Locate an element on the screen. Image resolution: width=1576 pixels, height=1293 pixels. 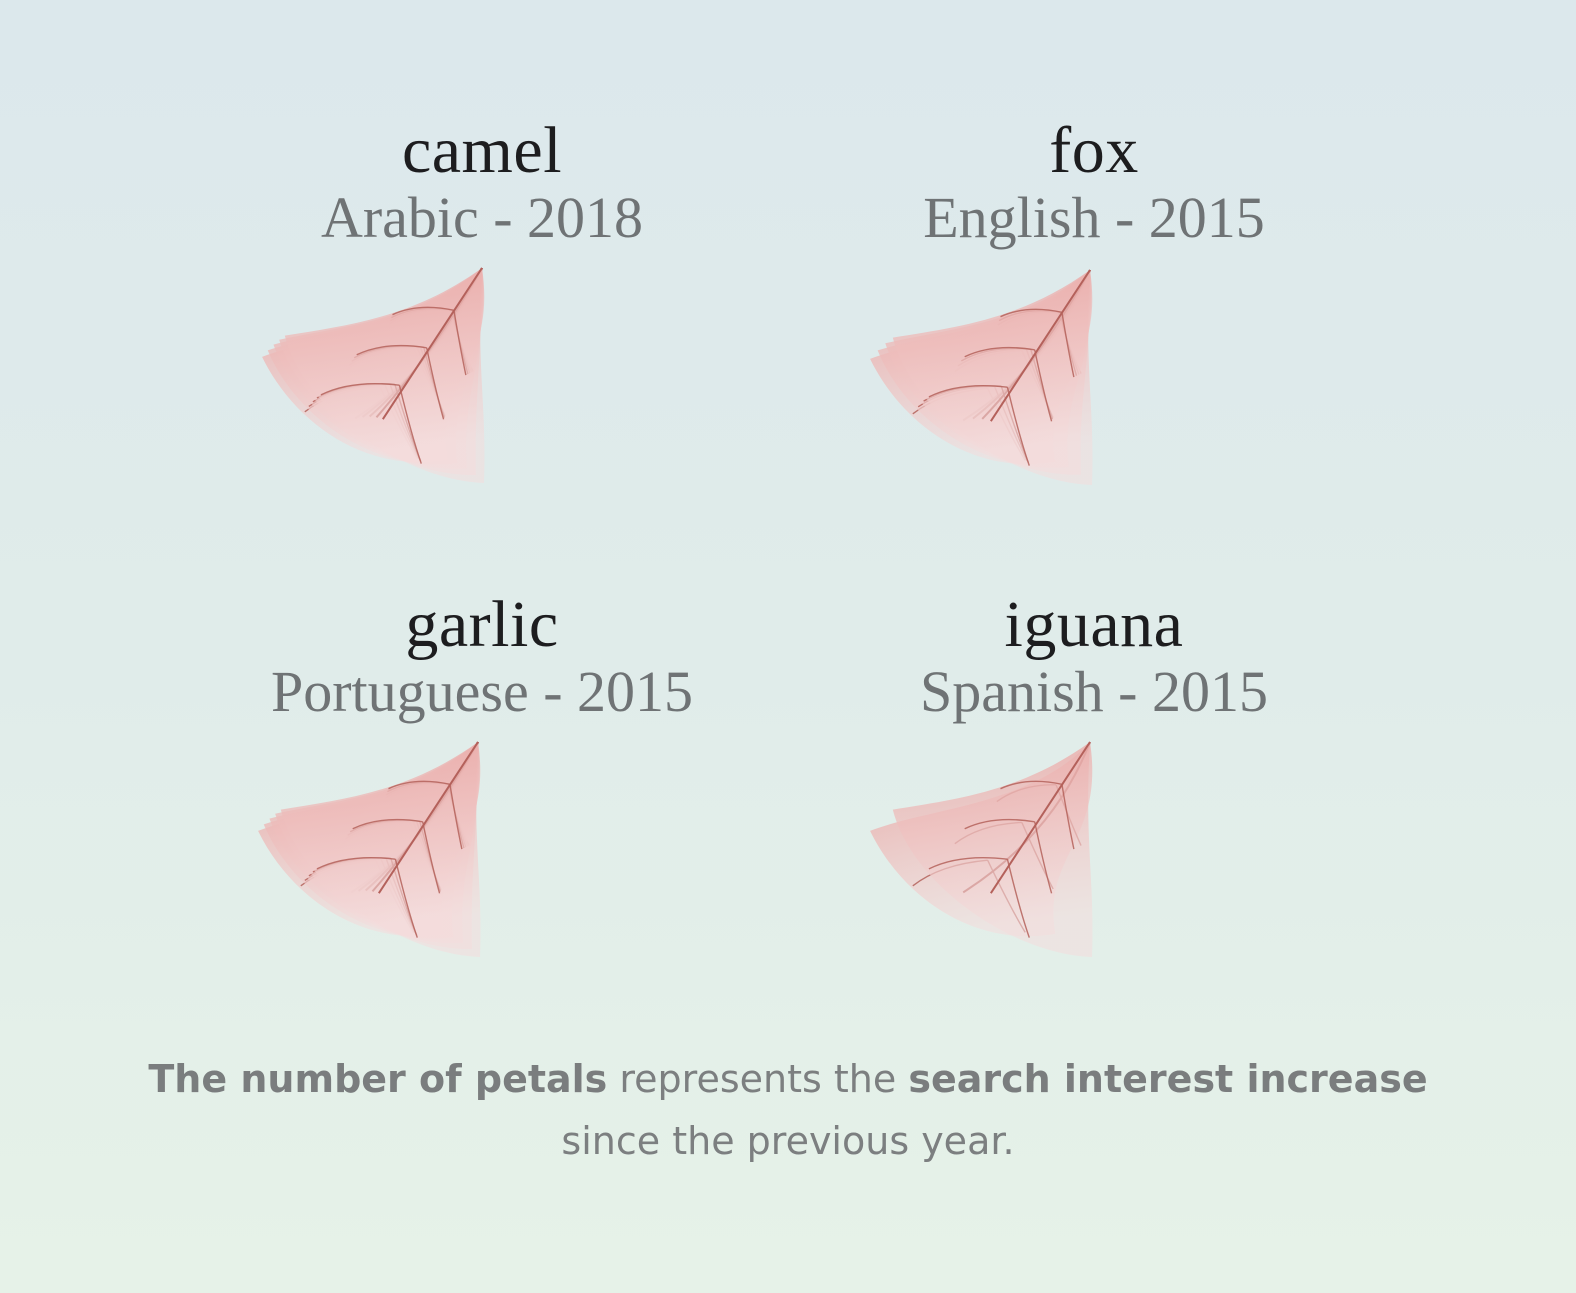
word-title: iguana is located at coordinates (1094, 624).